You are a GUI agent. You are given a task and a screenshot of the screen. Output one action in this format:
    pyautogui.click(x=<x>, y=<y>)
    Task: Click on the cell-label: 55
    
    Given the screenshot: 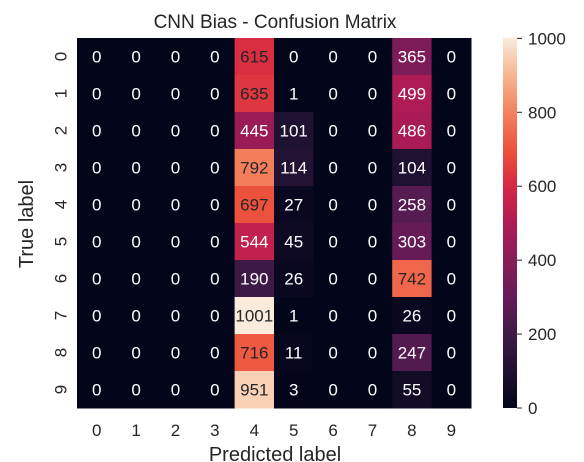 What is the action you would take?
    pyautogui.click(x=411, y=390)
    